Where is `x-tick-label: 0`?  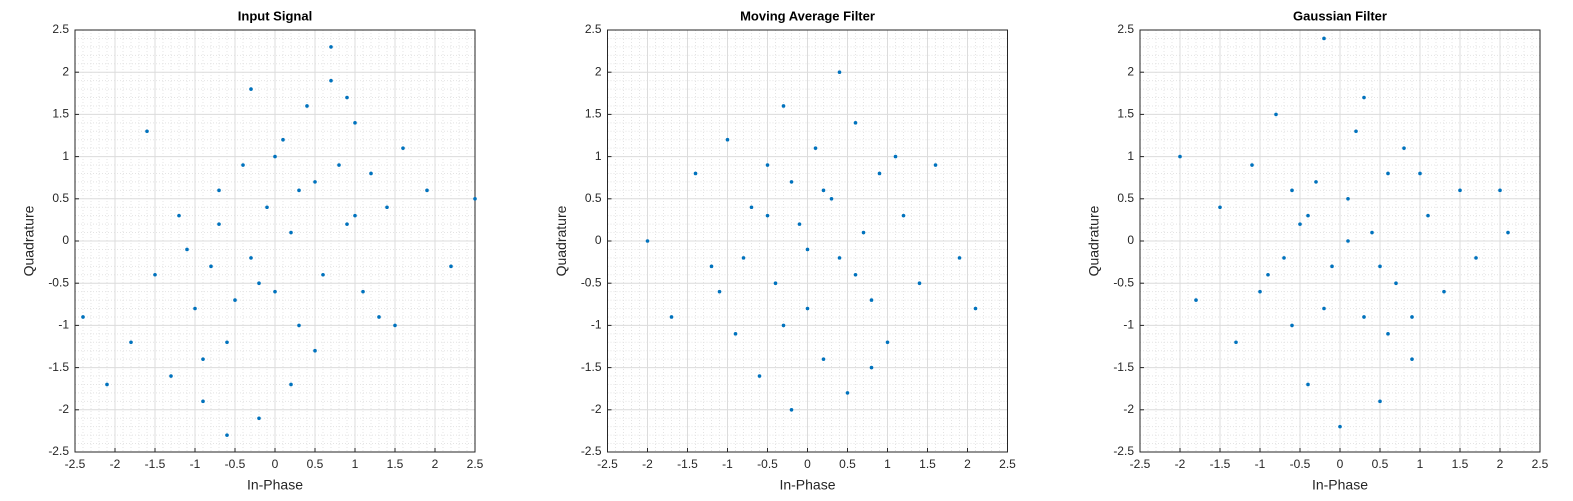 x-tick-label: 0 is located at coordinates (1340, 464).